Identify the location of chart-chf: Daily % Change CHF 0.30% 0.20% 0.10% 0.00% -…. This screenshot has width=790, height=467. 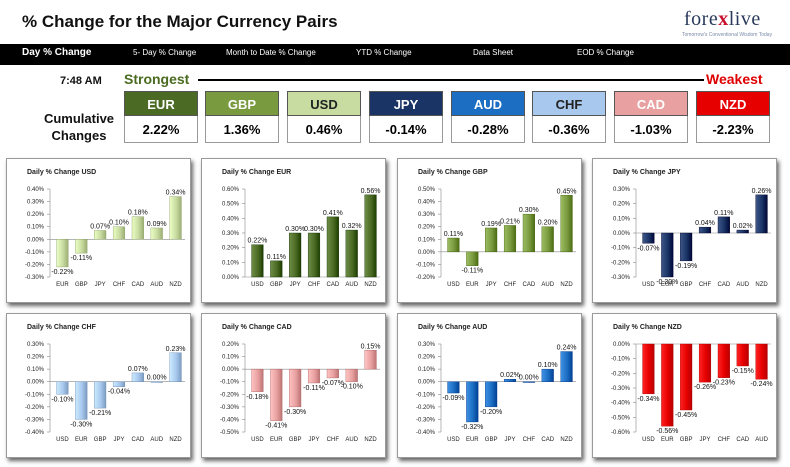
(98, 385).